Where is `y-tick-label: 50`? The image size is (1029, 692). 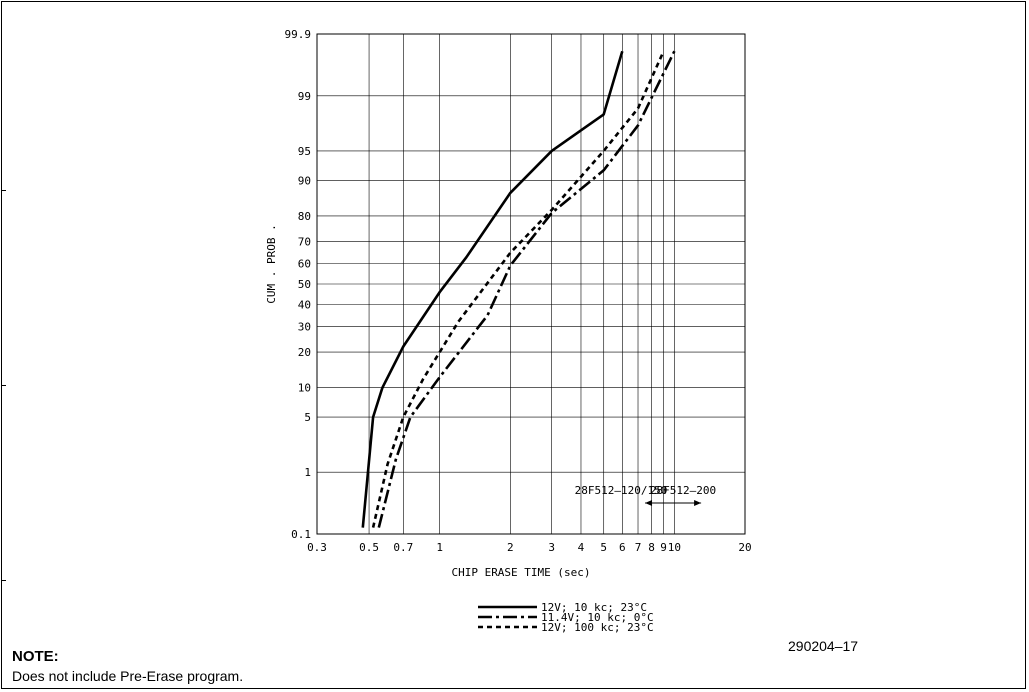 y-tick-label: 50 is located at coordinates (304, 284).